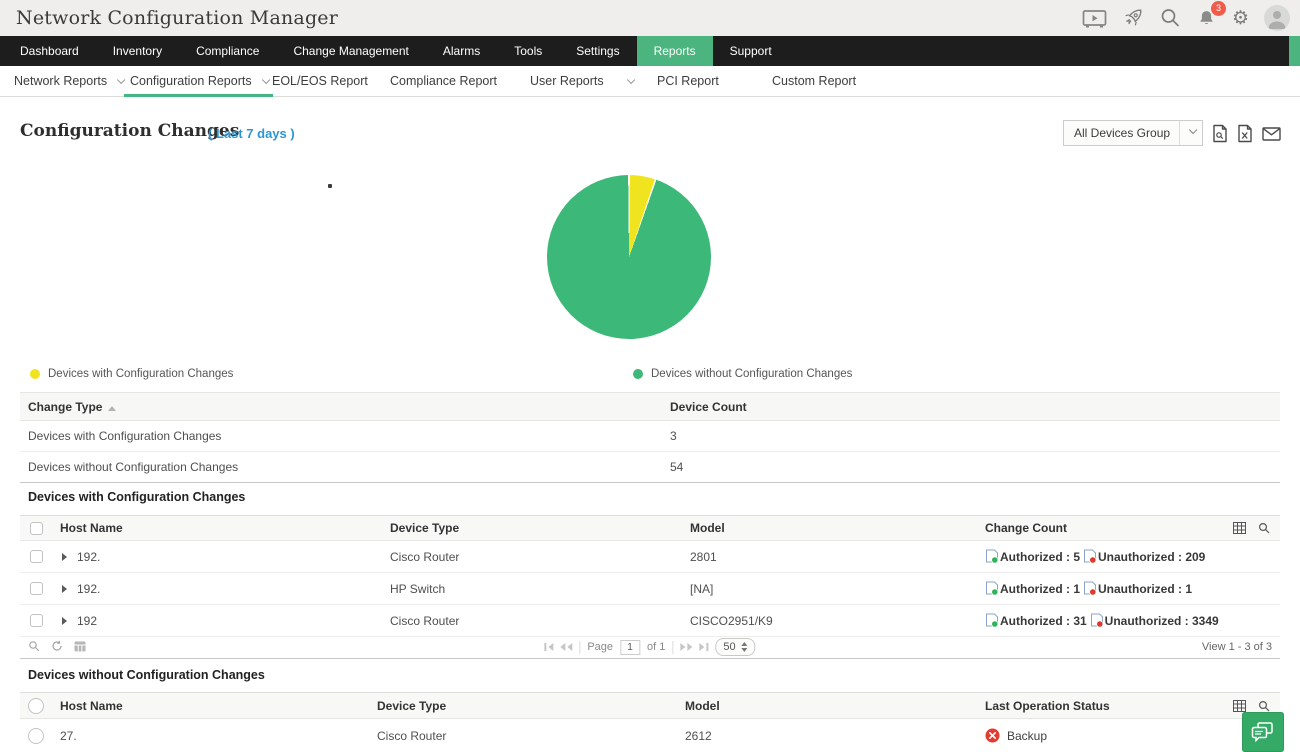  I want to click on subnav-pci-report: PCI Report, so click(688, 81).